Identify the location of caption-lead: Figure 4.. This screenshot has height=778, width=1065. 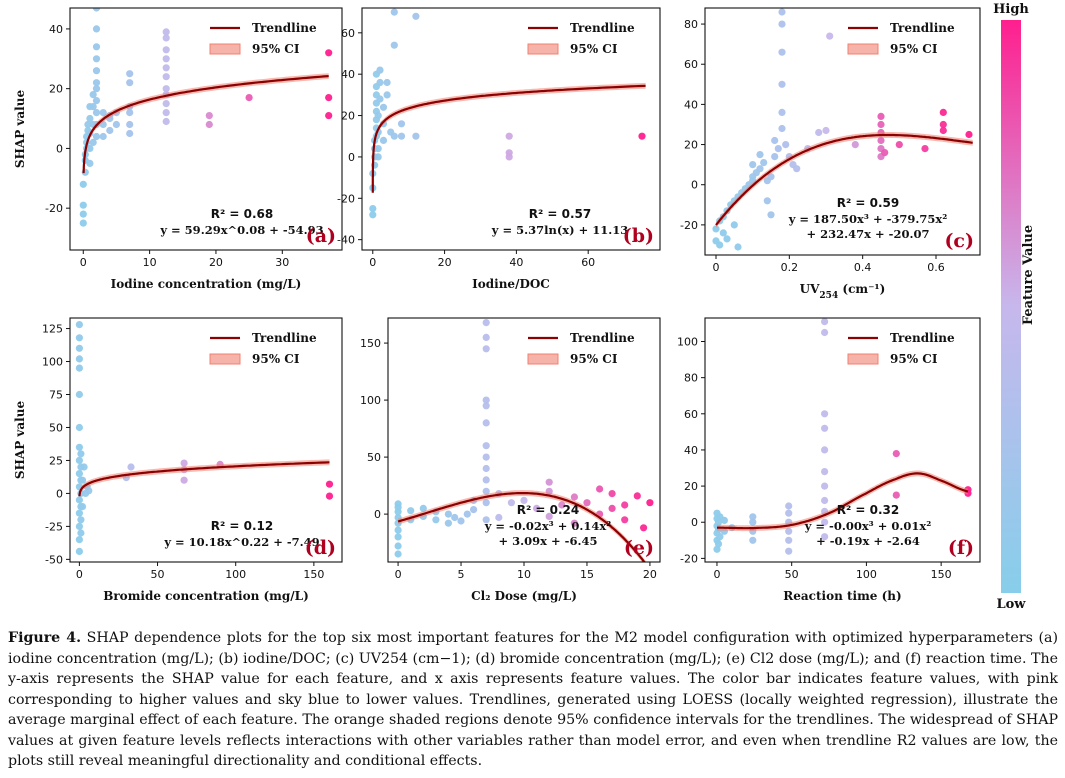
(45, 638).